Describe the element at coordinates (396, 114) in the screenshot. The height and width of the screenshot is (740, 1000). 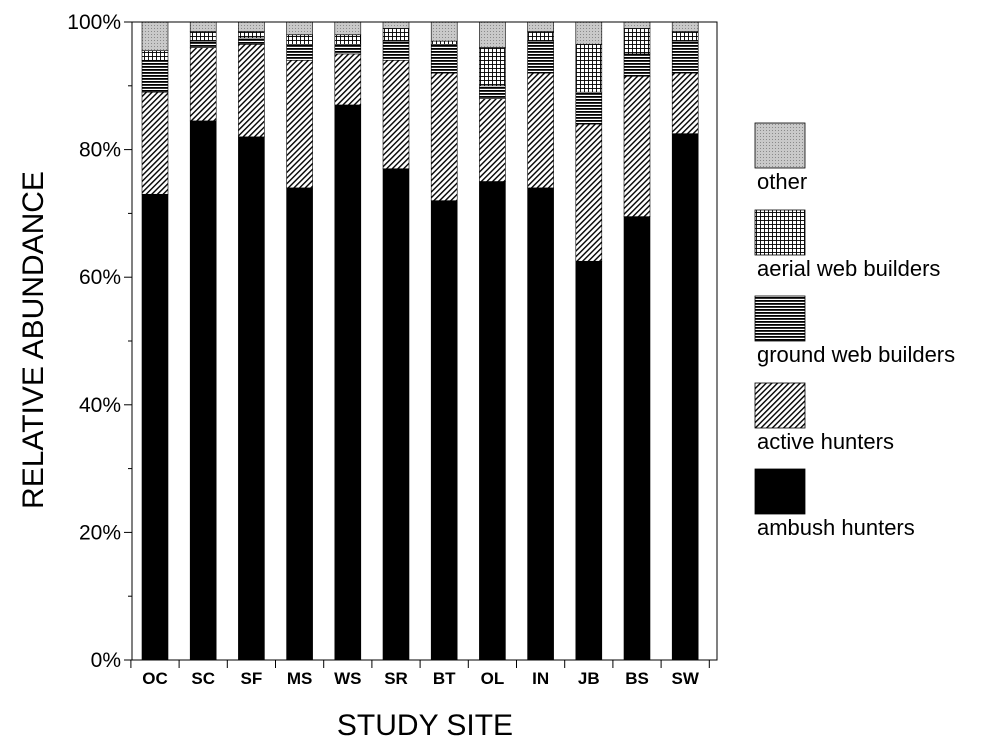
I see `bar-segment-sr-active-hunters` at that location.